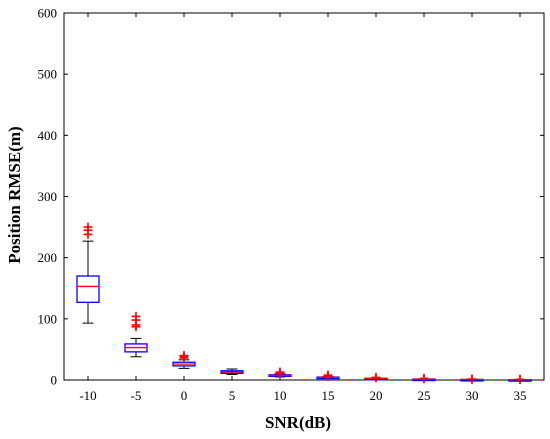 The height and width of the screenshot is (439, 550). Describe the element at coordinates (48, 13) in the screenshot. I see `y-tick-label: 600` at that location.